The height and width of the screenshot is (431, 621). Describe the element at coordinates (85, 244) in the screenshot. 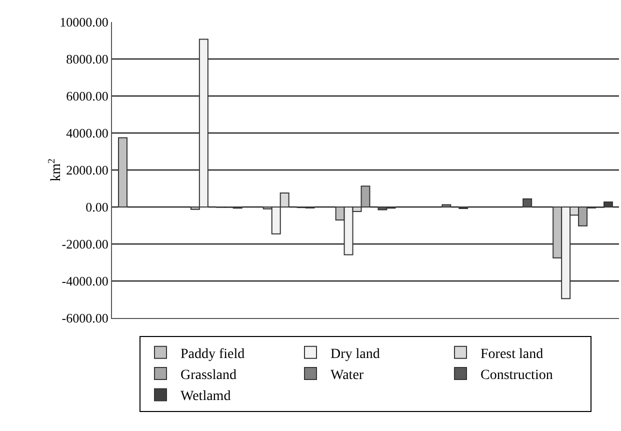

I see `y-tick-label: -2000.00` at that location.